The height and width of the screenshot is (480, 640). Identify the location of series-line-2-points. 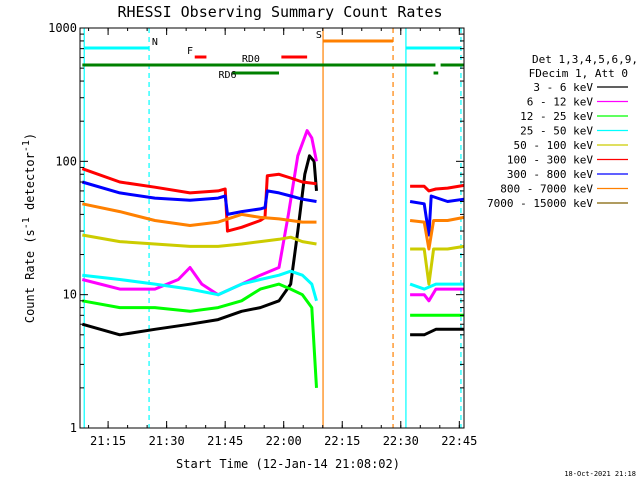
(200, 335).